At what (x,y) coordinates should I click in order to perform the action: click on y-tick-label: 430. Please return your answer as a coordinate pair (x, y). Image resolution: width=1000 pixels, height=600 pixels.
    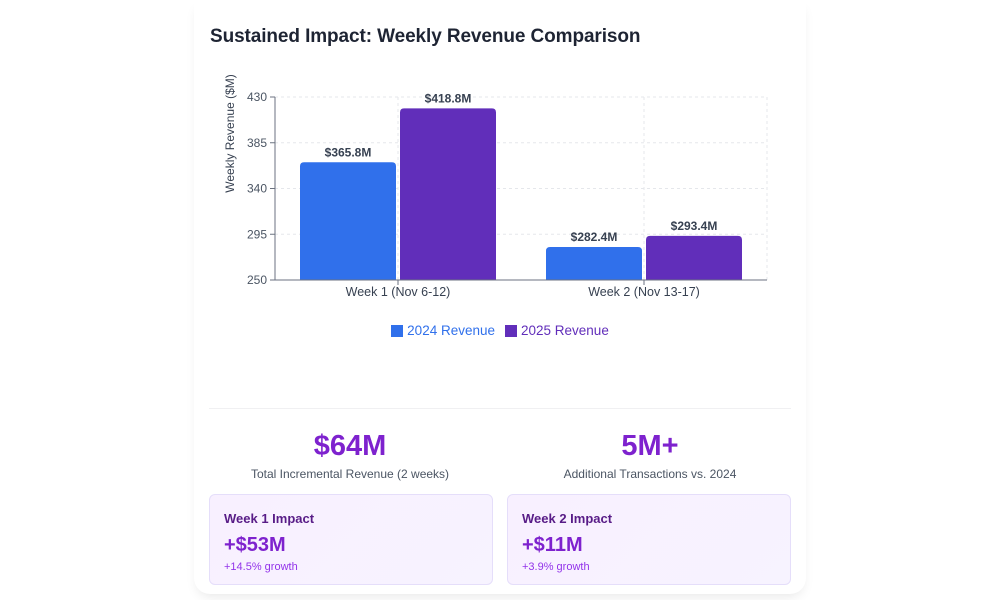
    Looking at the image, I should click on (257, 97).